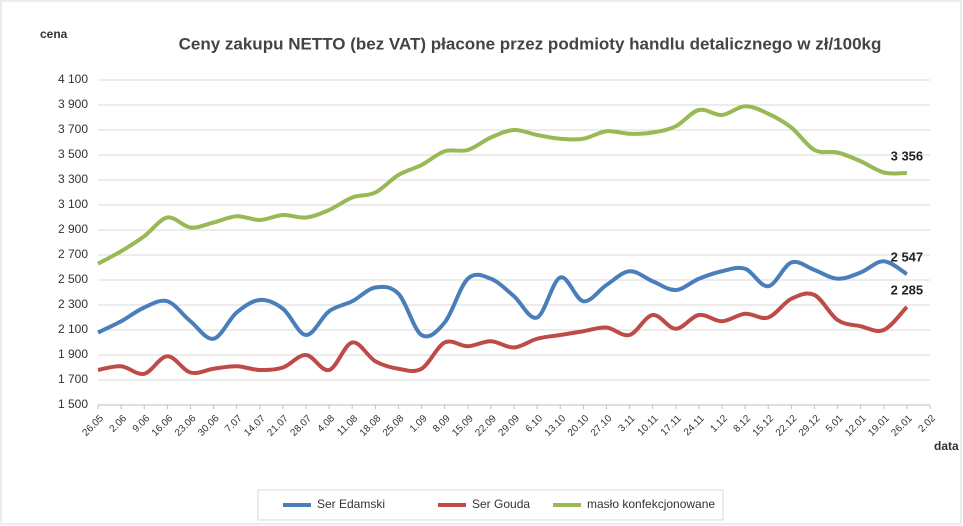 The image size is (963, 526). What do you see at coordinates (73, 304) in the screenshot?
I see `y-tick-label: 2 300` at bounding box center [73, 304].